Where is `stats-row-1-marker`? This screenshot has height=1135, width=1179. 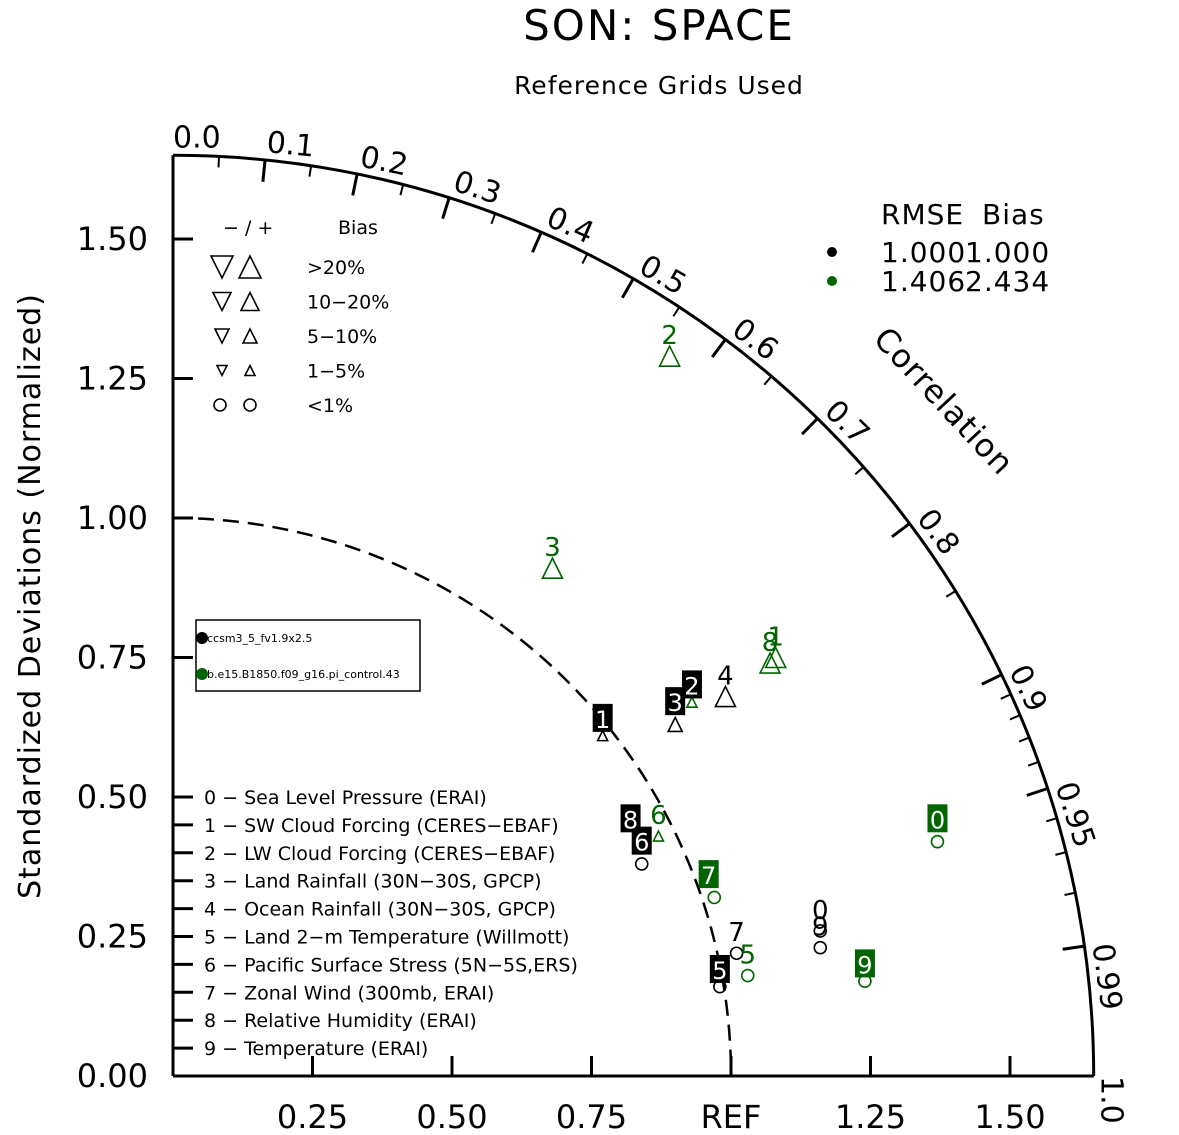 stats-row-1-marker is located at coordinates (832, 252).